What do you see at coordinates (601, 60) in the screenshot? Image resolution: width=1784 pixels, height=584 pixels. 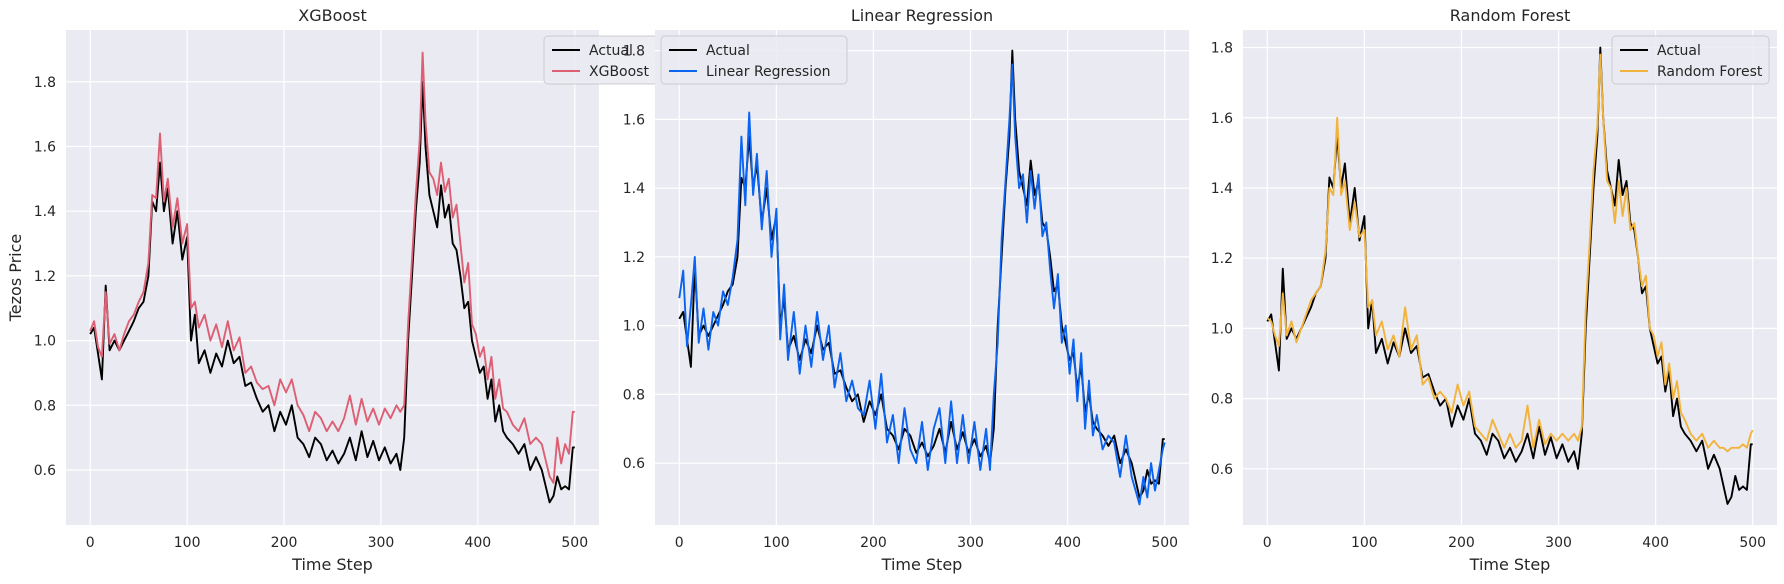 I see `legend: Actual XGBoost` at bounding box center [601, 60].